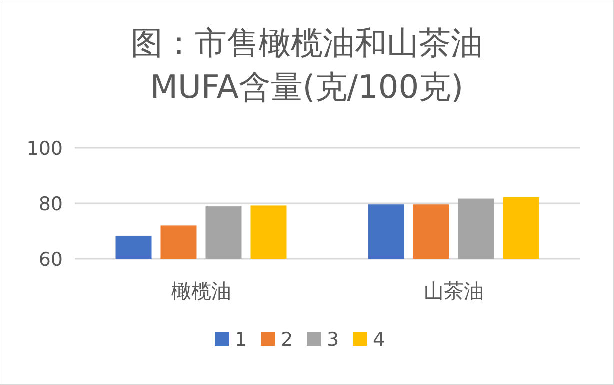 Image resolution: width=614 pixels, height=385 pixels. I want to click on x-tick-label: 橄榄油, so click(201, 291).